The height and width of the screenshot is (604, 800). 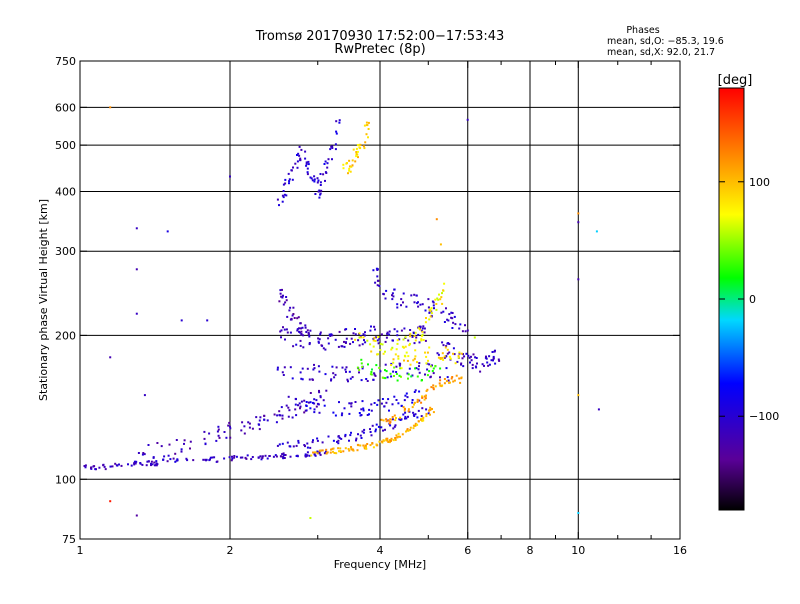 I want to click on colorbar-tick-label: 0, so click(x=752, y=299).